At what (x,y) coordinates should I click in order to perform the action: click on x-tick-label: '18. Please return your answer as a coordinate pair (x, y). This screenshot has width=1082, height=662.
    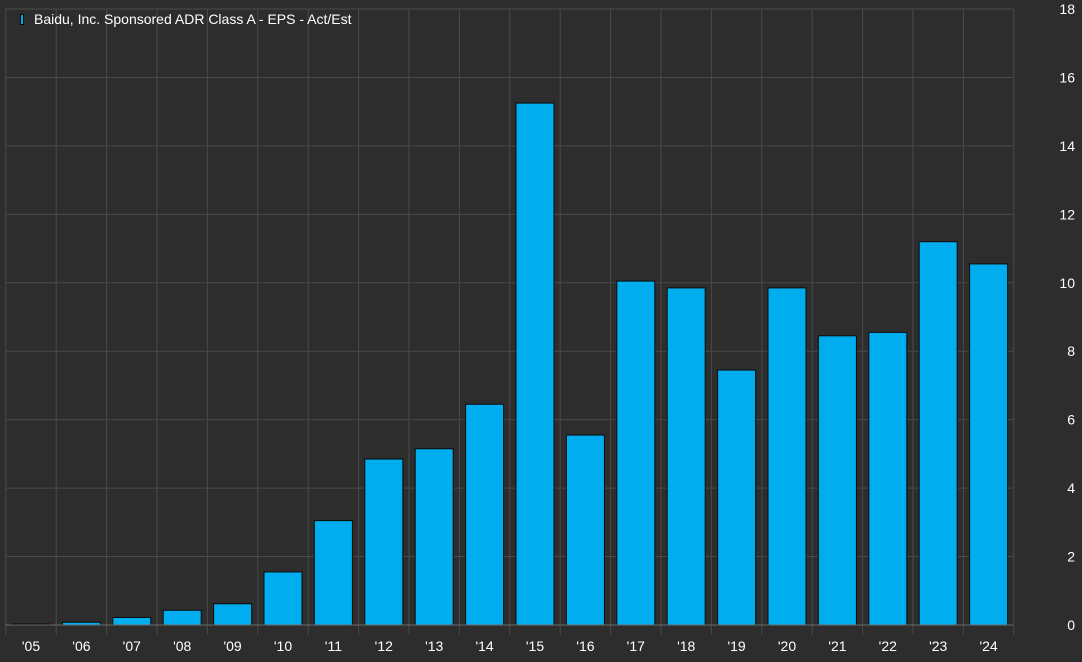
    Looking at the image, I should click on (686, 646).